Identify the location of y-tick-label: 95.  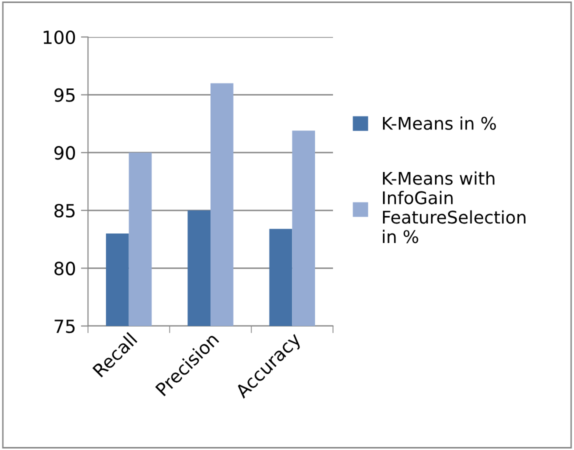
(64, 95).